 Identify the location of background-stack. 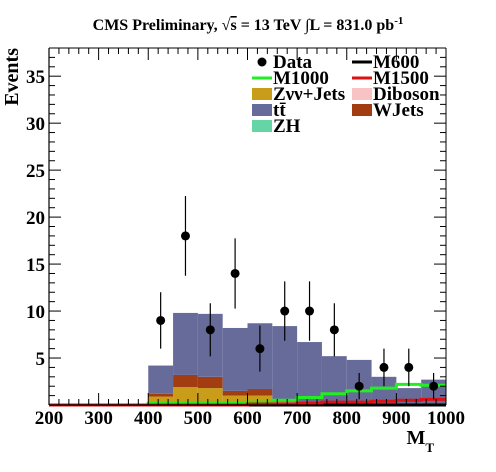
(297, 358).